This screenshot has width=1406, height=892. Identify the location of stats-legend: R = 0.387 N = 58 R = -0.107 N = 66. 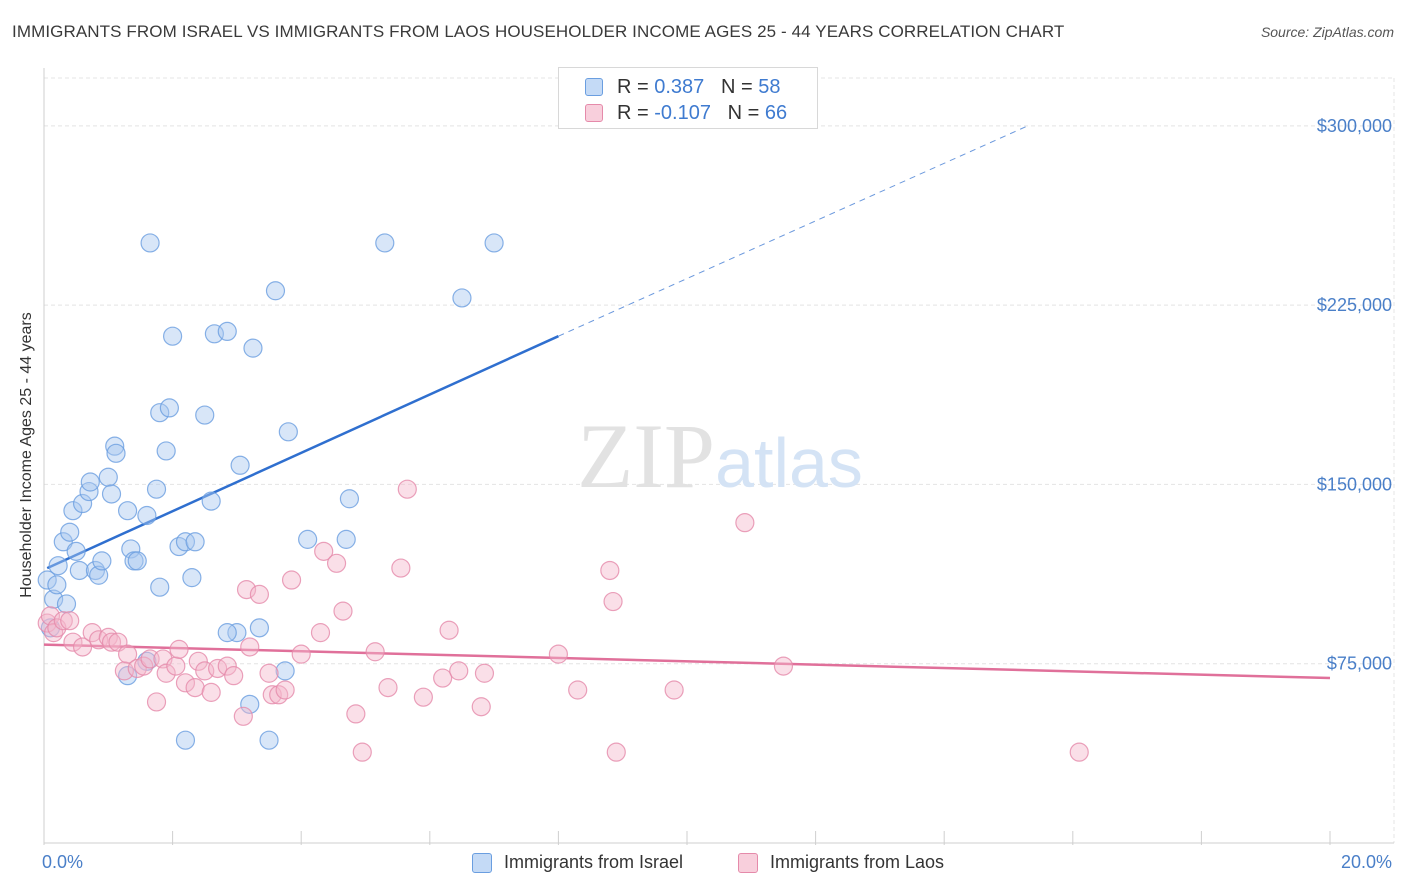
(688, 98).